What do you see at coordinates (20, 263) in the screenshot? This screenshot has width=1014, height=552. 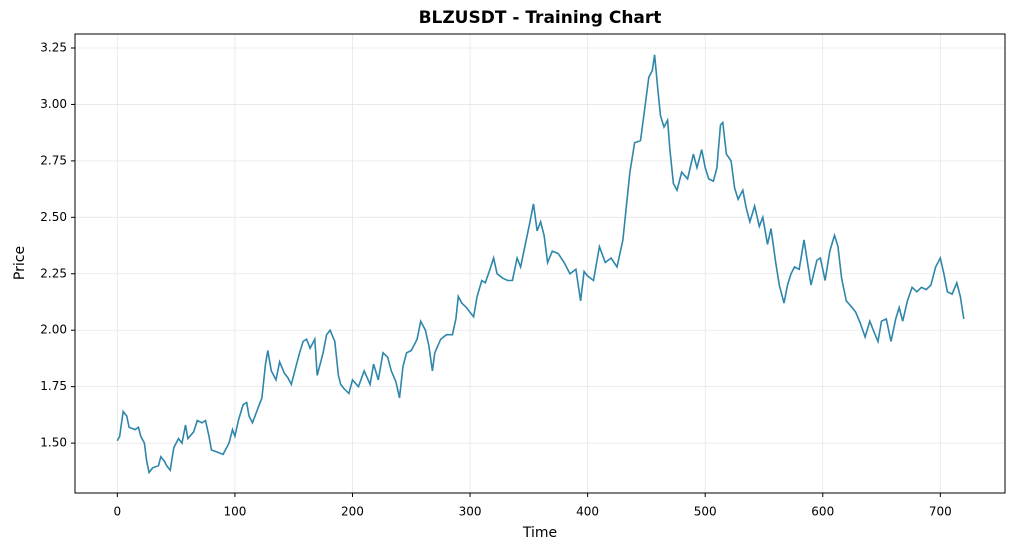 I see `y-axis-label: Price` at bounding box center [20, 263].